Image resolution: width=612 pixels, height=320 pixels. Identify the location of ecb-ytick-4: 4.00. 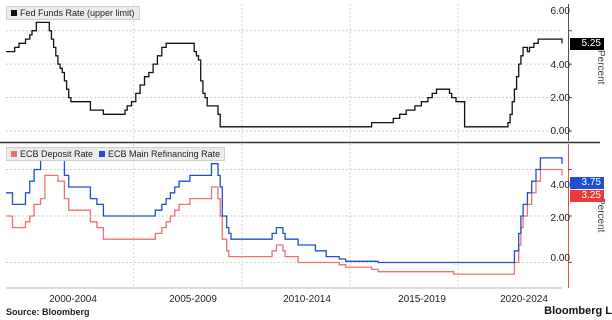
(560, 185).